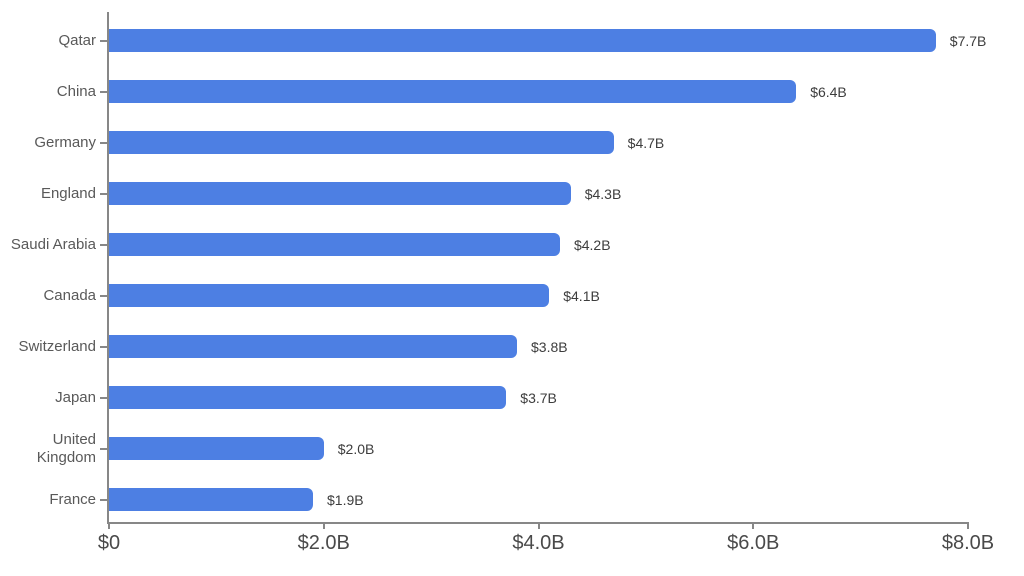  Describe the element at coordinates (57, 346) in the screenshot. I see `category-label: Switzerland` at that location.